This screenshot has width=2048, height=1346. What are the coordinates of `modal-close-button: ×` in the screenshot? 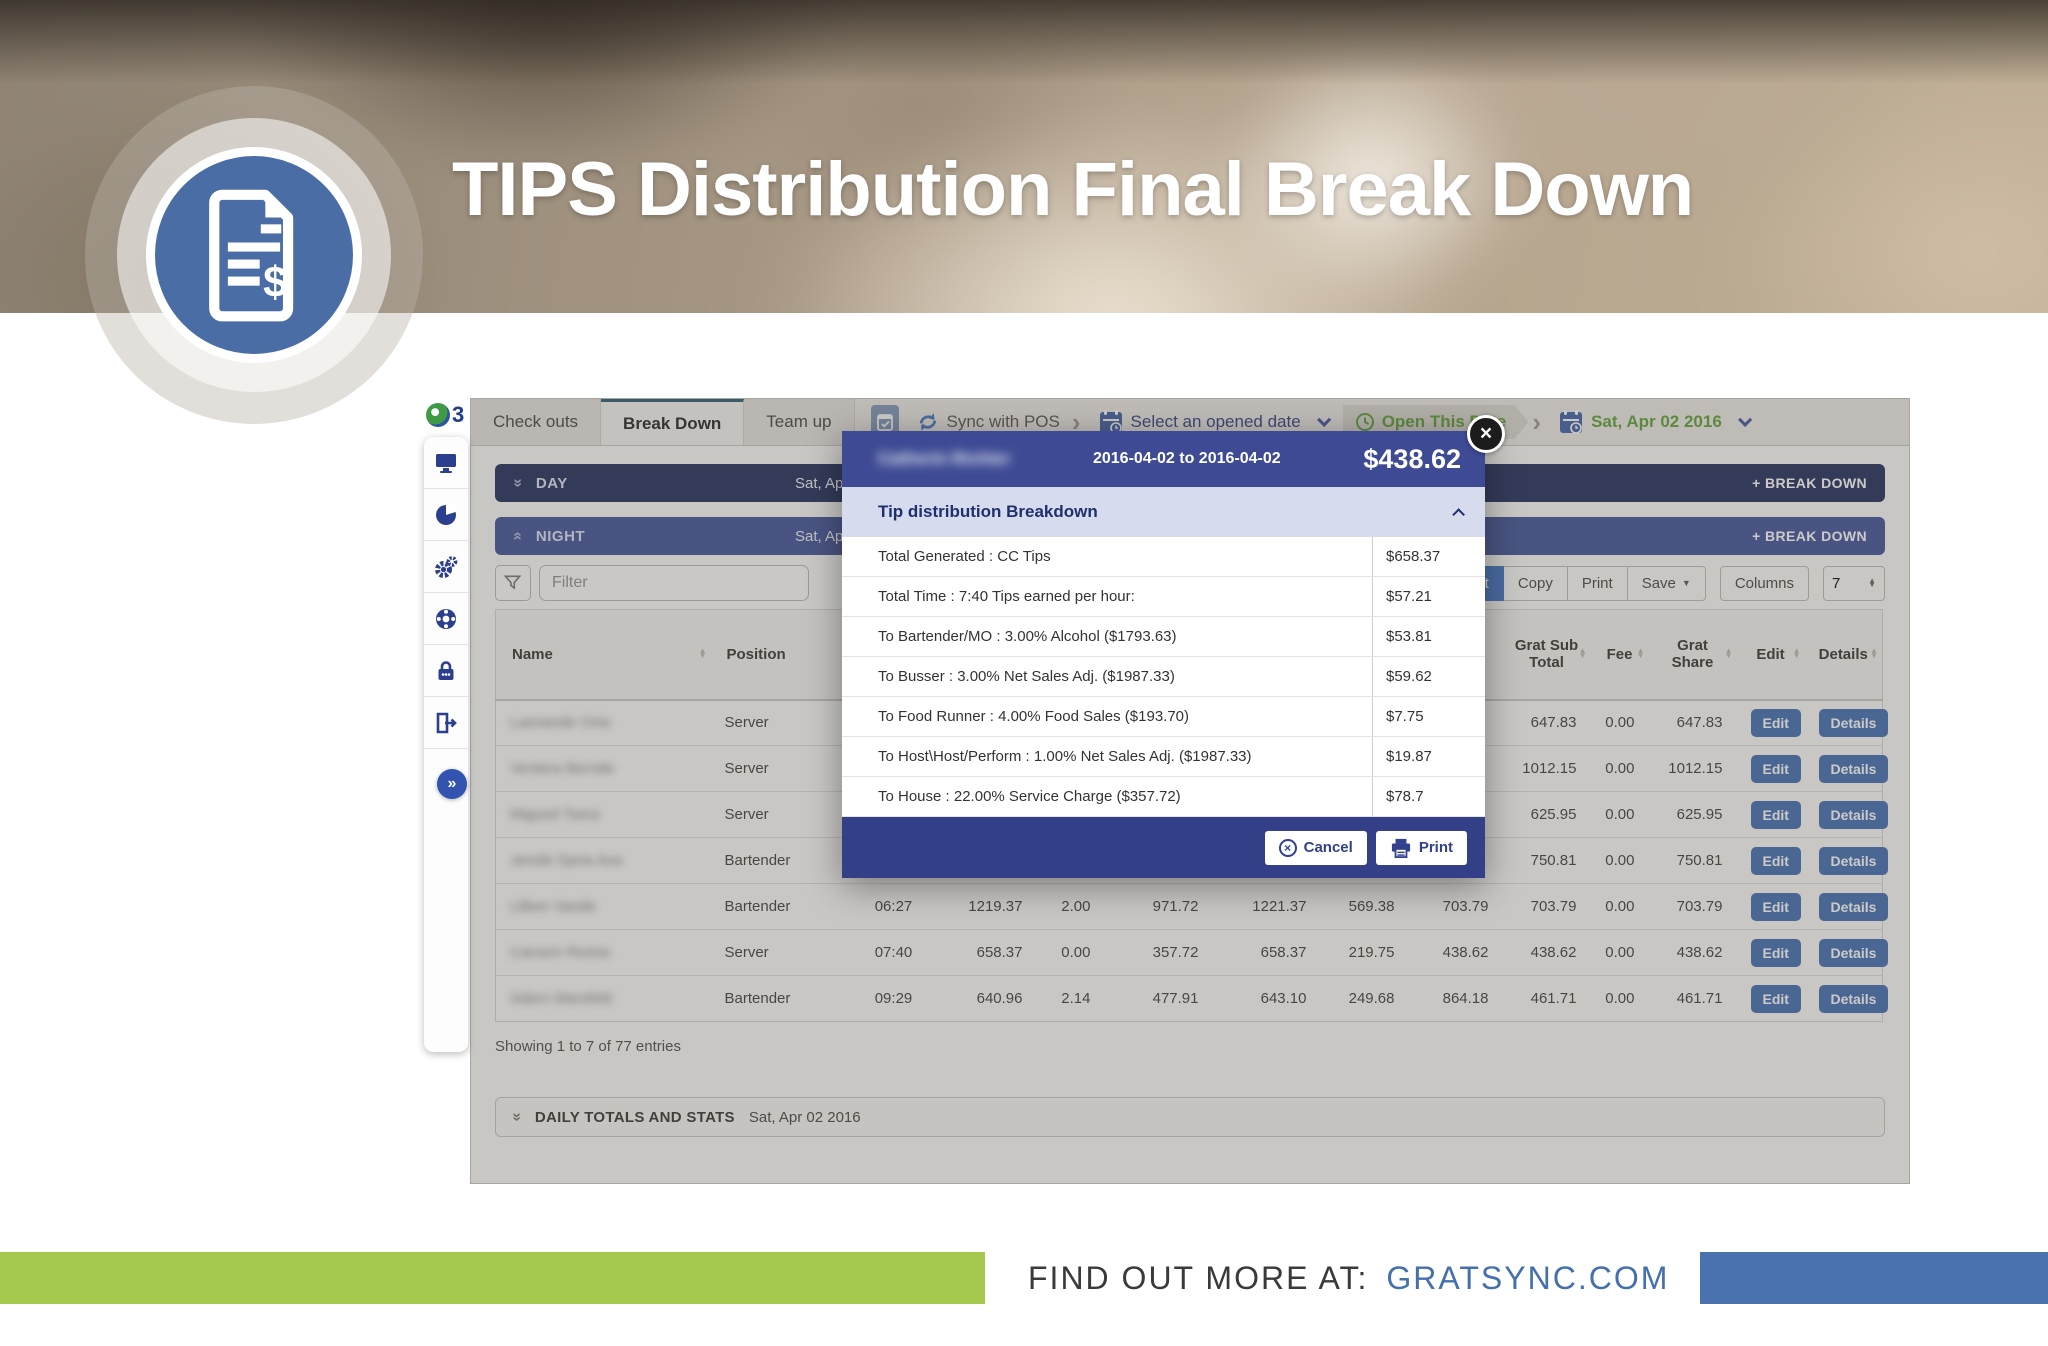 It's located at (1486, 434).